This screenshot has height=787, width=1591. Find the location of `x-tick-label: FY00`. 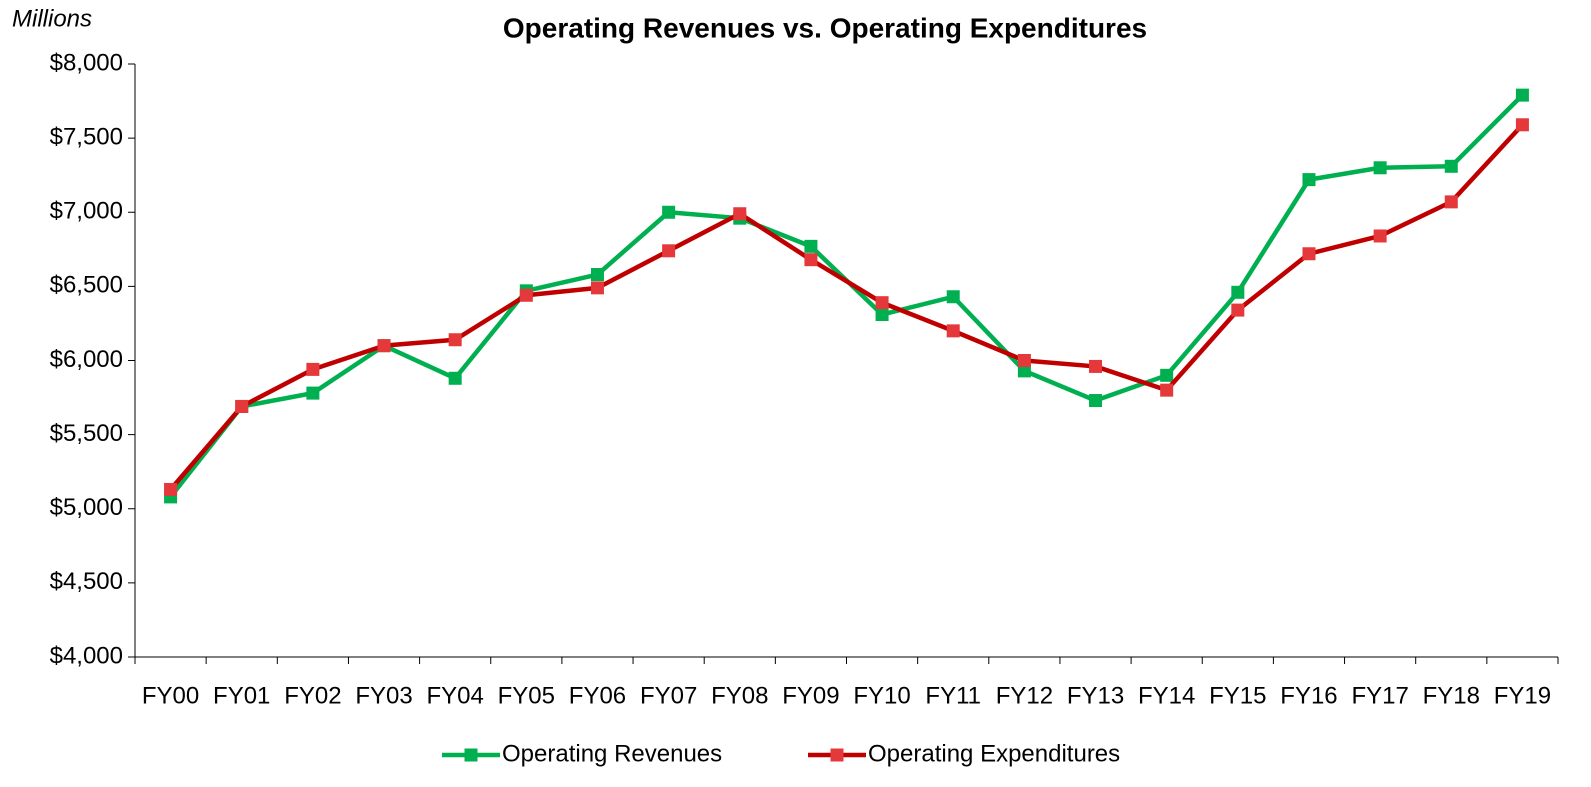

x-tick-label: FY00 is located at coordinates (170, 695).